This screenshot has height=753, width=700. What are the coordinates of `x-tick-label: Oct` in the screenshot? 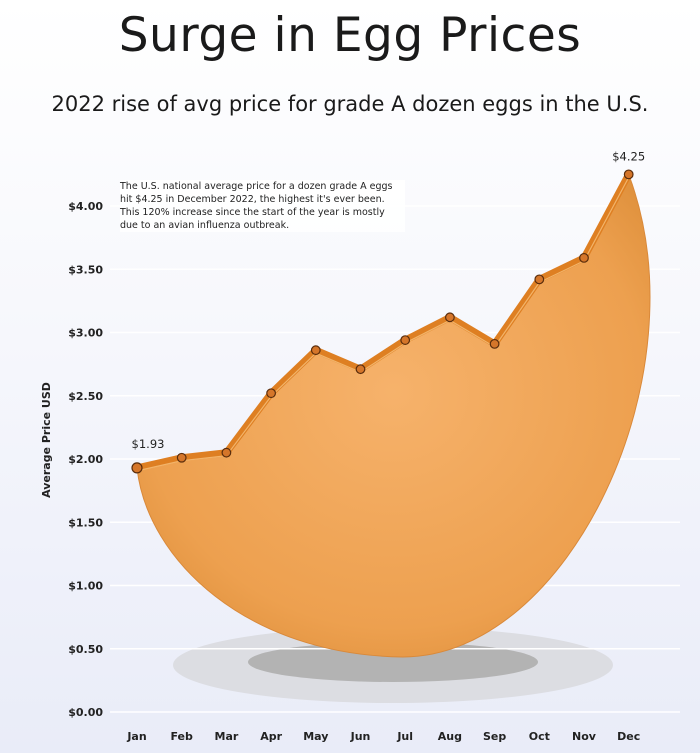 It's located at (539, 736).